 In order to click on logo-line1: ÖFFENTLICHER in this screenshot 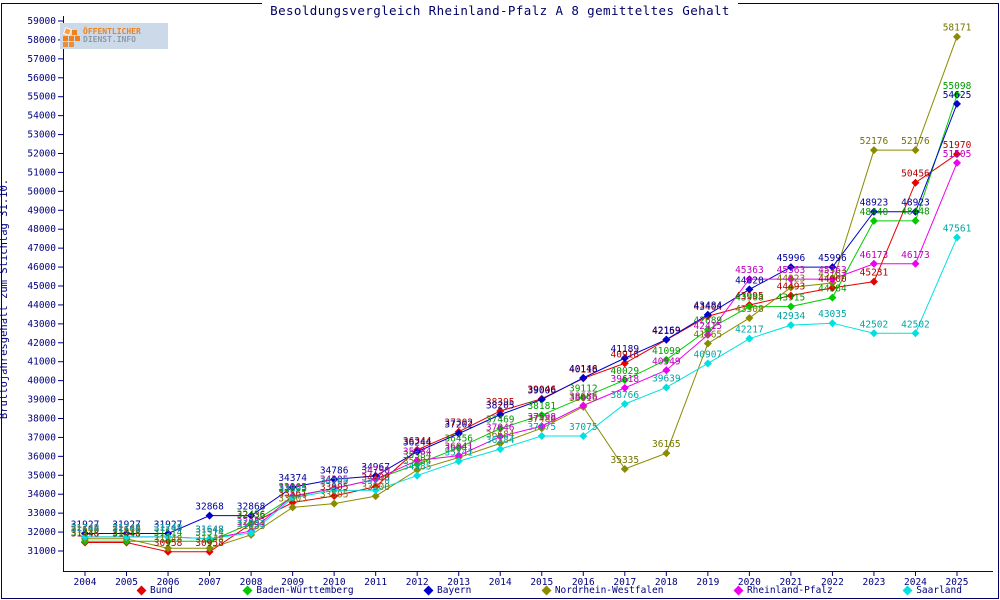, I will do `click(112, 31)`.